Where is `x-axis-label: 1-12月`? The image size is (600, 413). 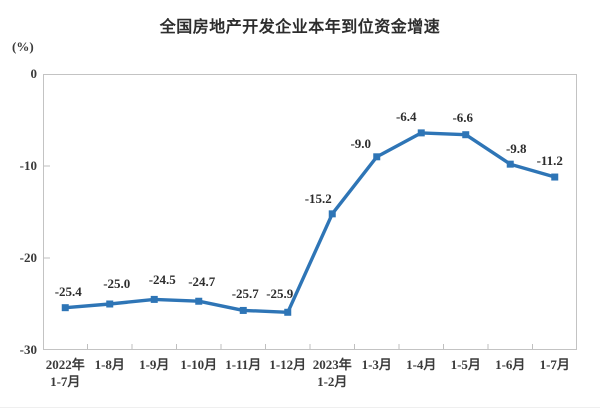
x-axis-label: 1-12月 is located at coordinates (288, 364).